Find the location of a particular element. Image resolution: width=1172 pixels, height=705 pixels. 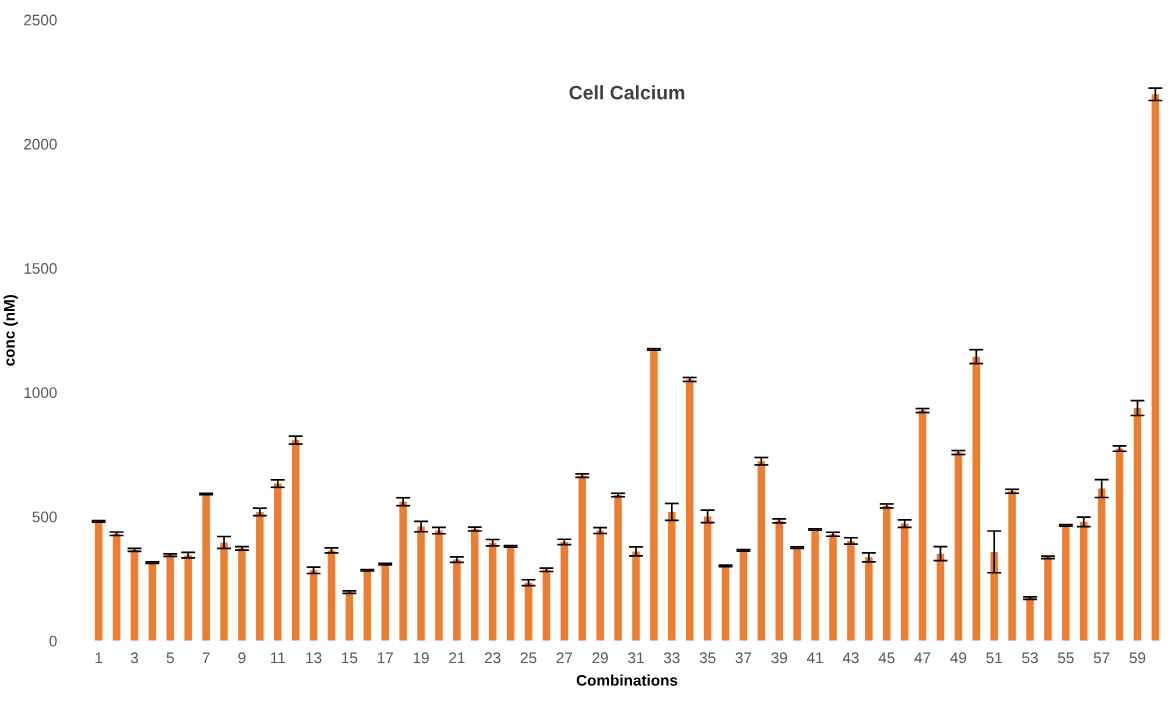

x-tick-label: 55 is located at coordinates (1065, 658).